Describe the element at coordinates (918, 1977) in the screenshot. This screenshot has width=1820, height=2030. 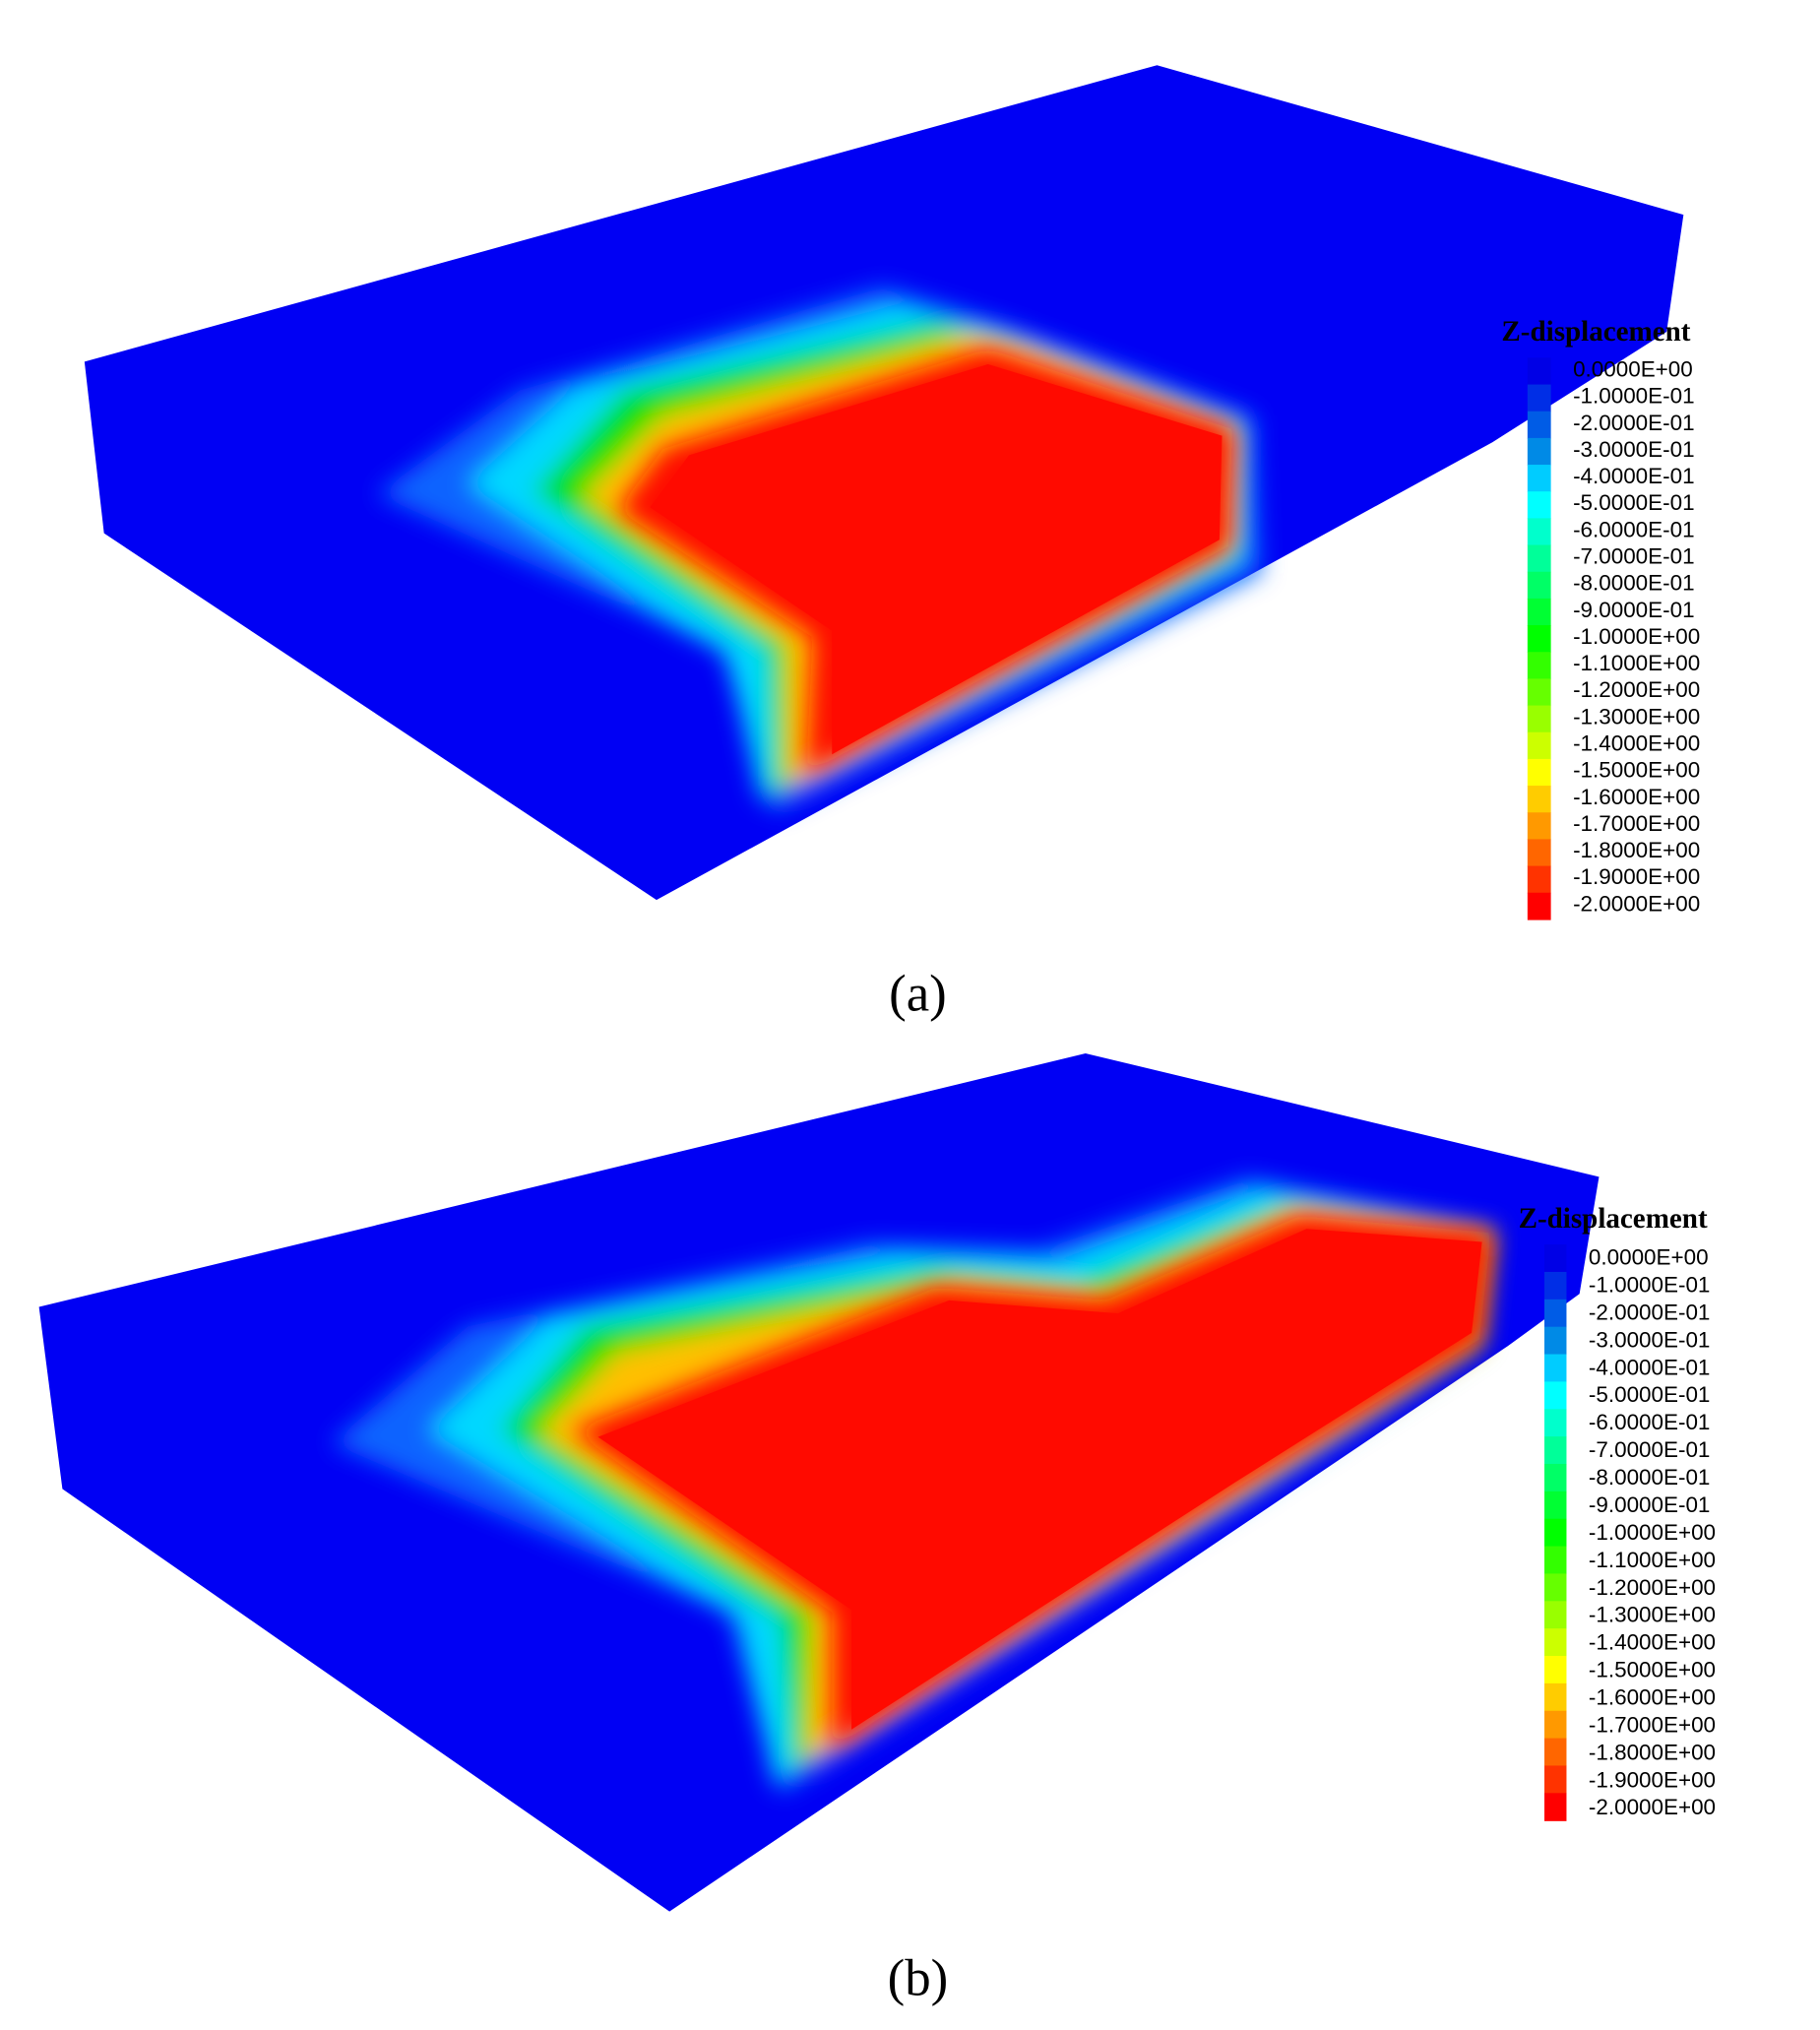
I see `panel-label: (b)` at that location.